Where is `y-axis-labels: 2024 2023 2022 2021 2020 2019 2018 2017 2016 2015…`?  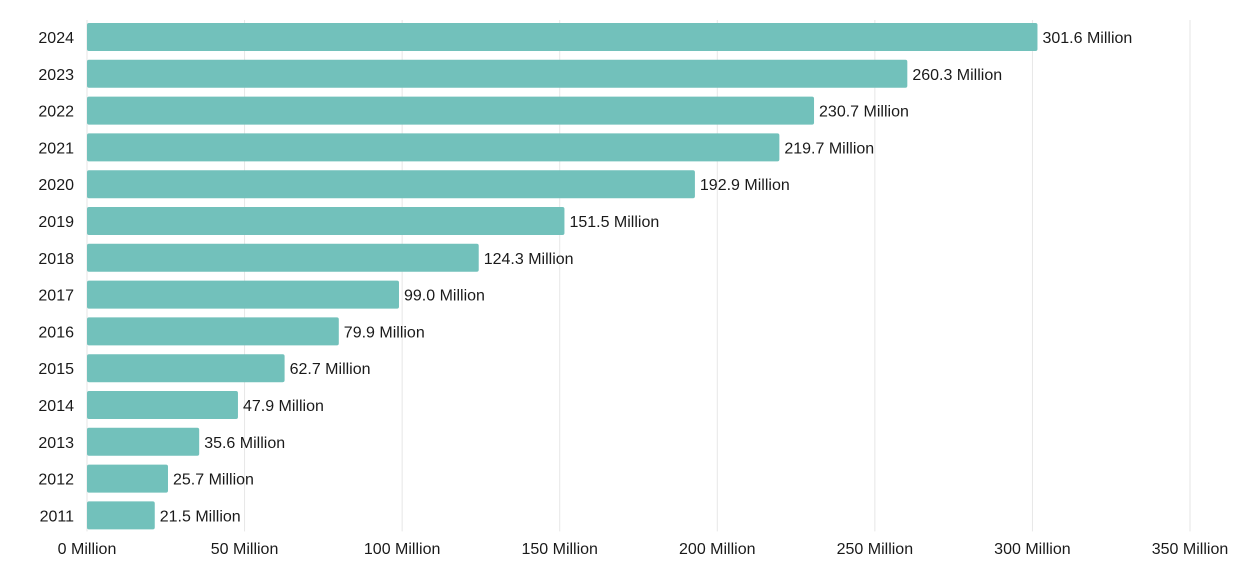 y-axis-labels: 2024 2023 2022 2021 2020 2019 2018 2017 2016 2015… is located at coordinates (56, 277).